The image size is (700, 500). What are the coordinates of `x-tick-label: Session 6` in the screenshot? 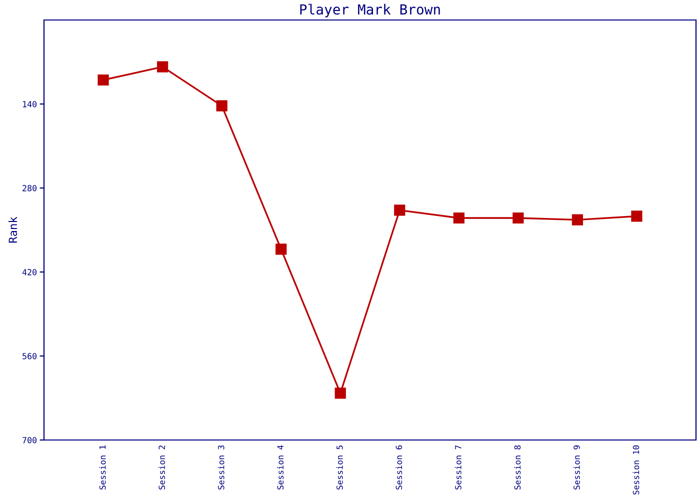 It's located at (399, 467).